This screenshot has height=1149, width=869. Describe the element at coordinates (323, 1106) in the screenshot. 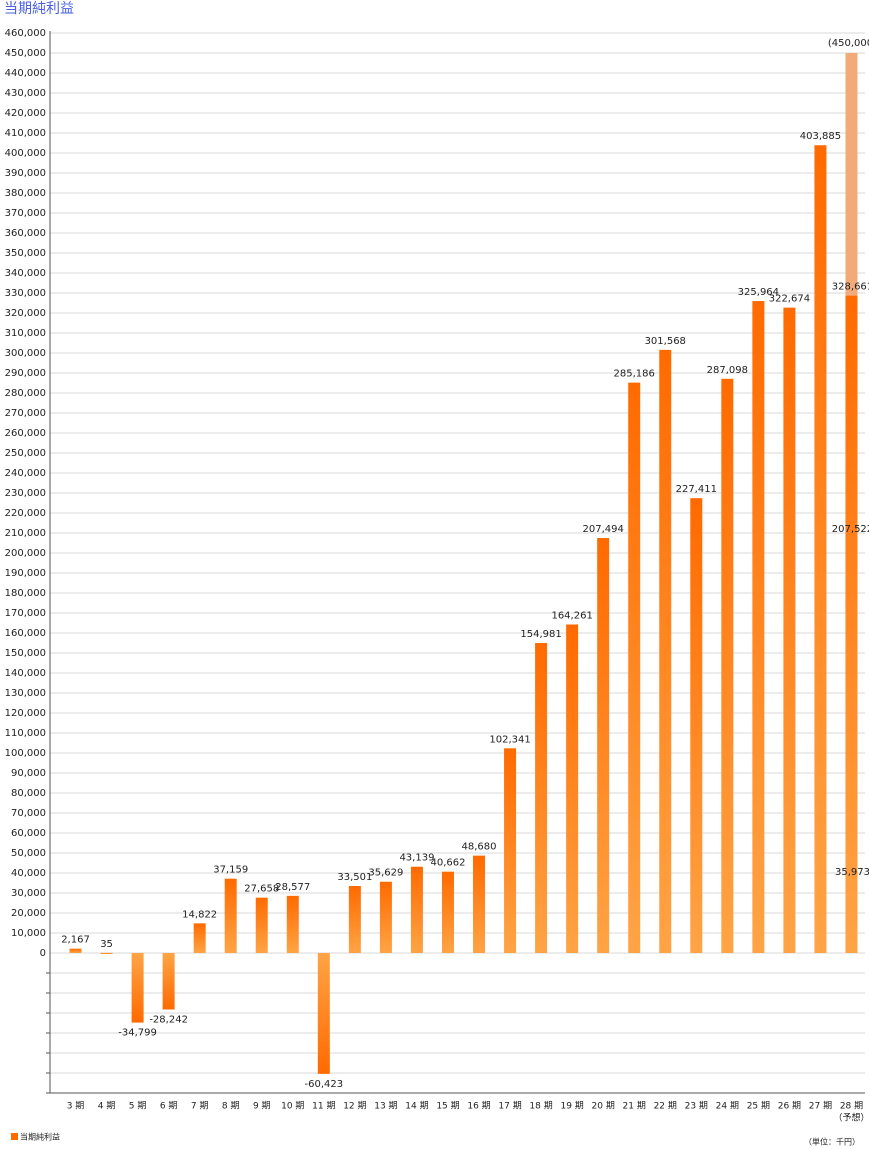

I see `x-tick-label: 11 期` at that location.